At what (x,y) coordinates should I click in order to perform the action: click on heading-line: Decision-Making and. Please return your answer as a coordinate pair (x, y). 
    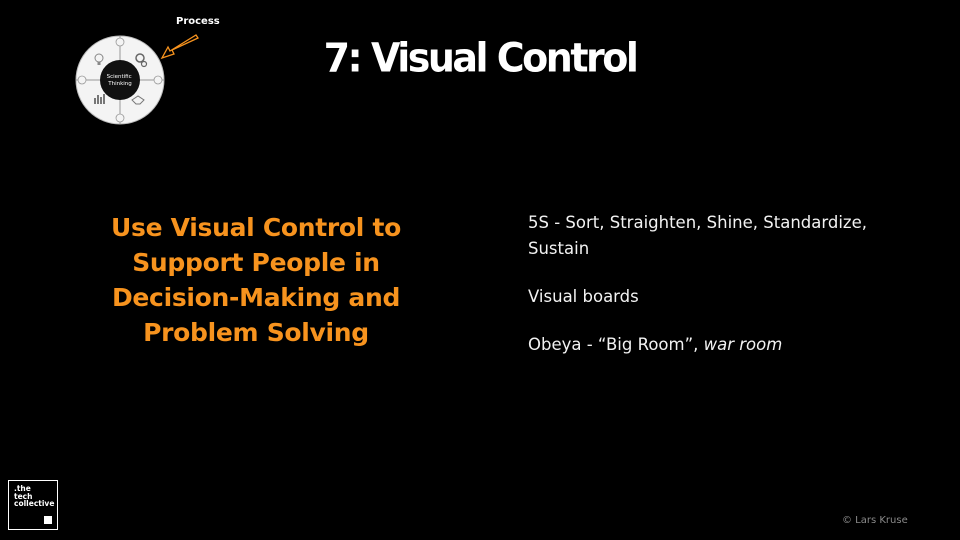
    Looking at the image, I should click on (256, 297).